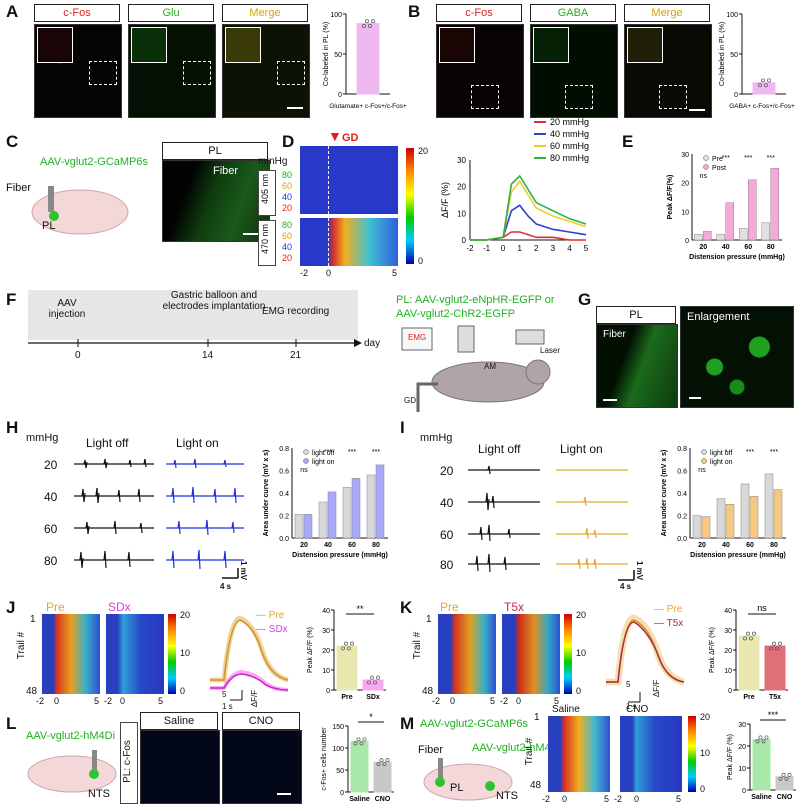 Image resolution: width=800 pixels, height=810 pixels. I want to click on c-fiber-label: Fiber, so click(19, 188).